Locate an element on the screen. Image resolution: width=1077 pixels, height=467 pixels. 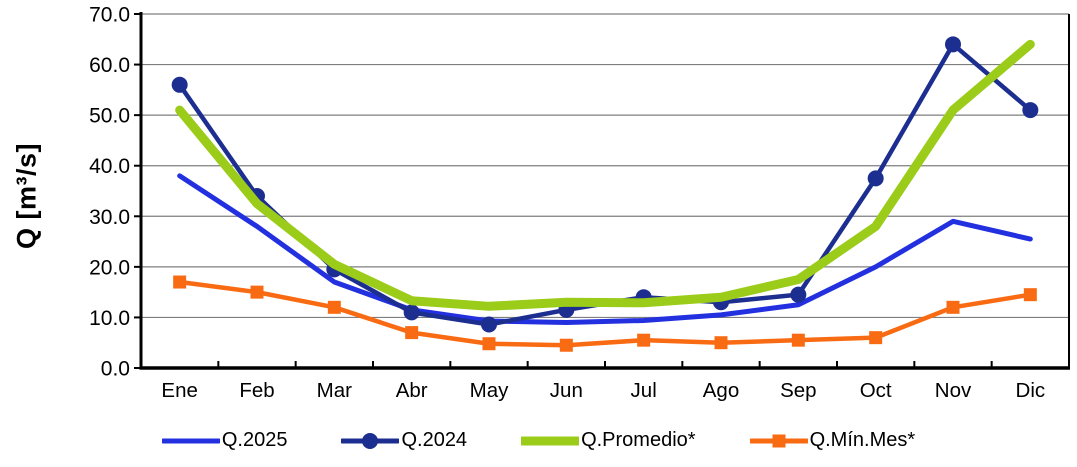
legend-label: Q.Promedio* is located at coordinates (638, 440).